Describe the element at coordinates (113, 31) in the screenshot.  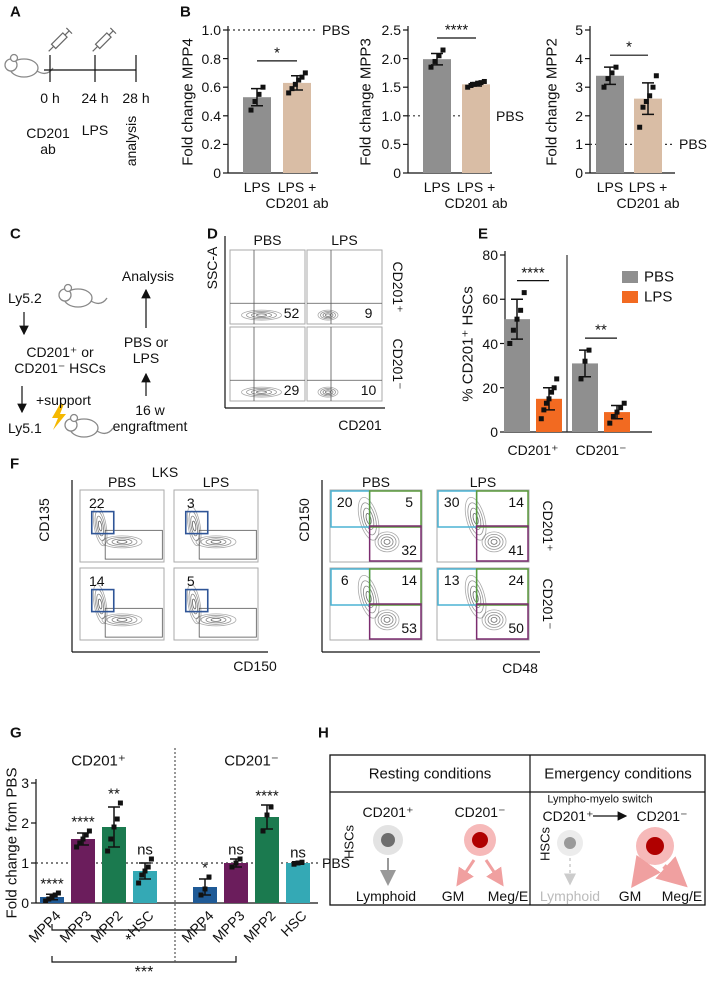
I see `syringe-grip` at that location.